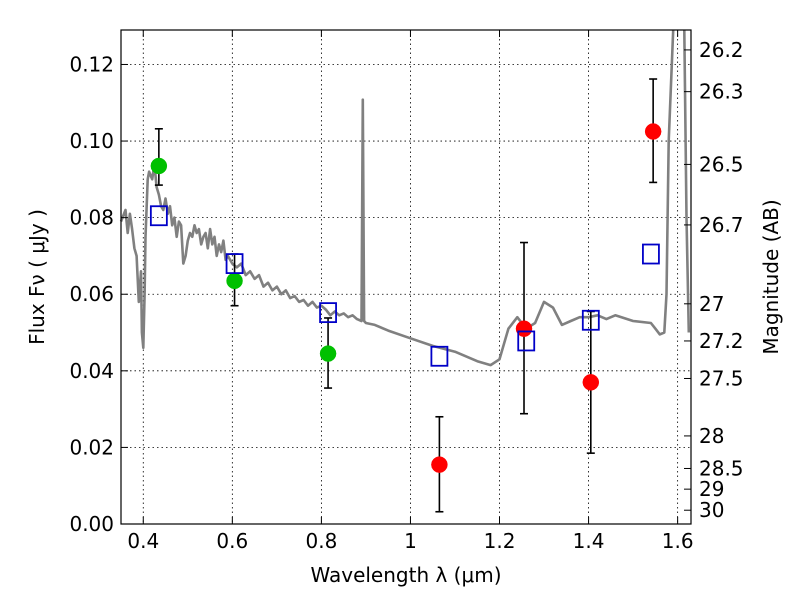  What do you see at coordinates (232, 541) in the screenshot?
I see `x-tick-label: 0.6` at bounding box center [232, 541].